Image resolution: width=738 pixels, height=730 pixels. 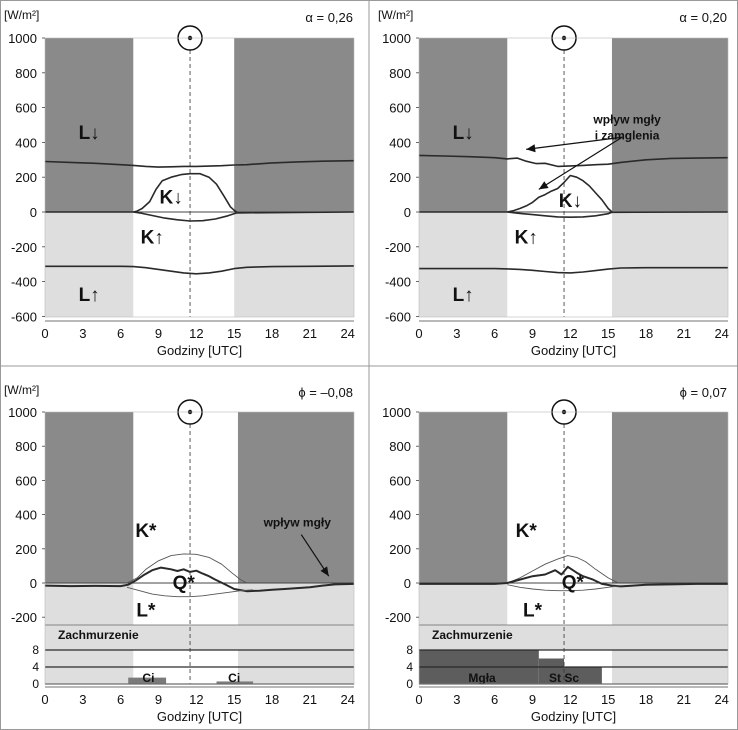 What do you see at coordinates (482, 678) in the screenshot?
I see `cloud-bar-label: Mgła` at bounding box center [482, 678].